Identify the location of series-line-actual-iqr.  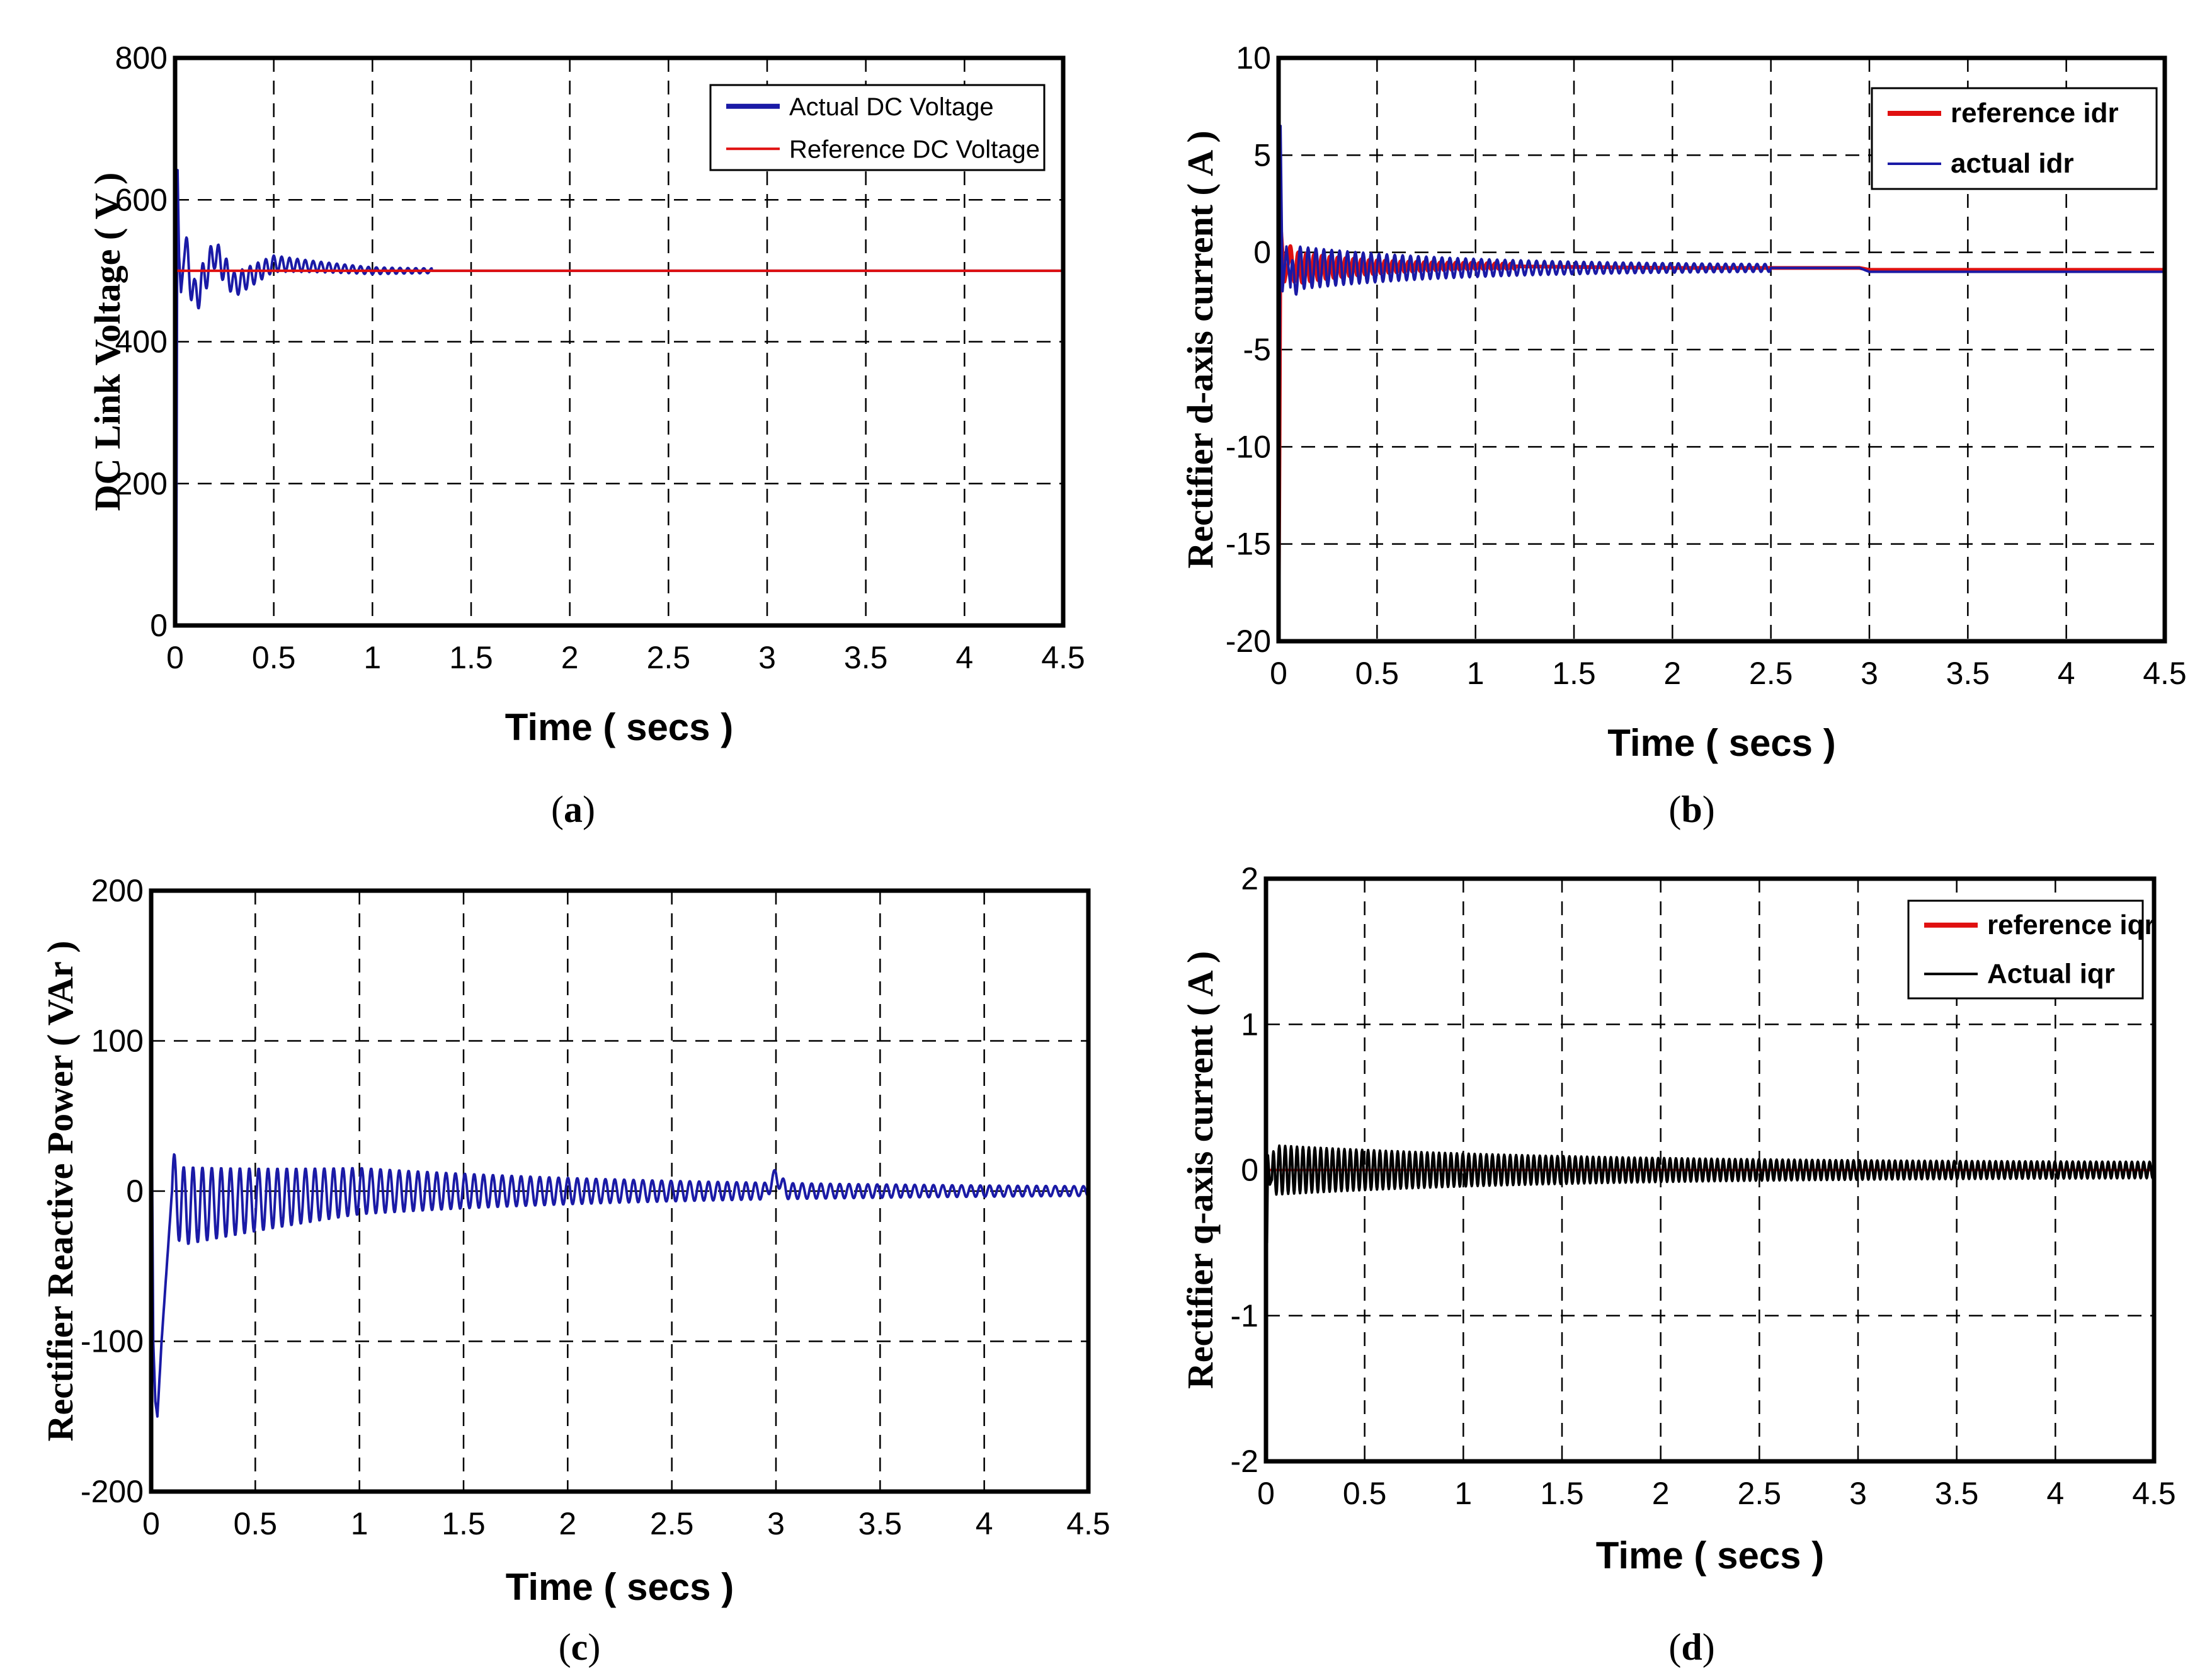
(1710, 1062).